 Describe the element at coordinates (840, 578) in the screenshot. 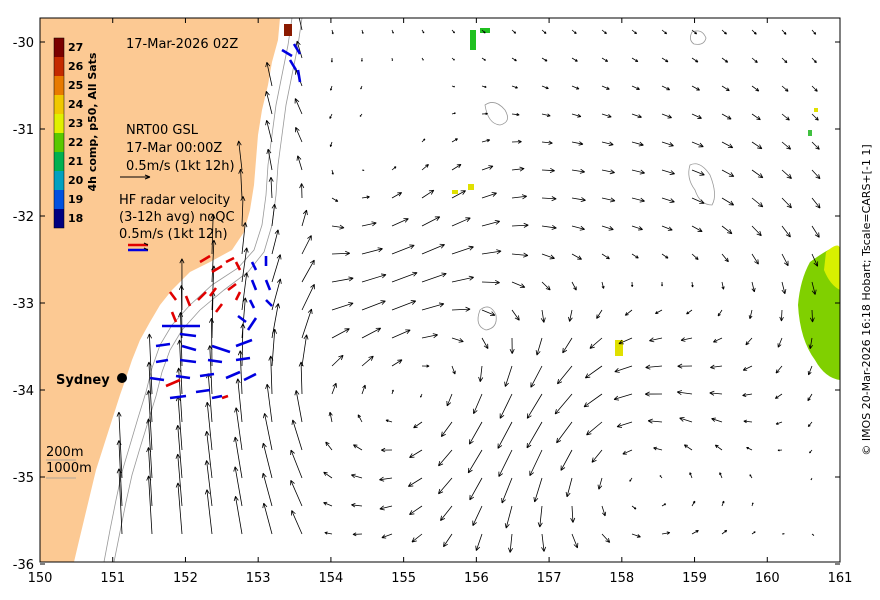

I see `x-tick-label: 161` at that location.